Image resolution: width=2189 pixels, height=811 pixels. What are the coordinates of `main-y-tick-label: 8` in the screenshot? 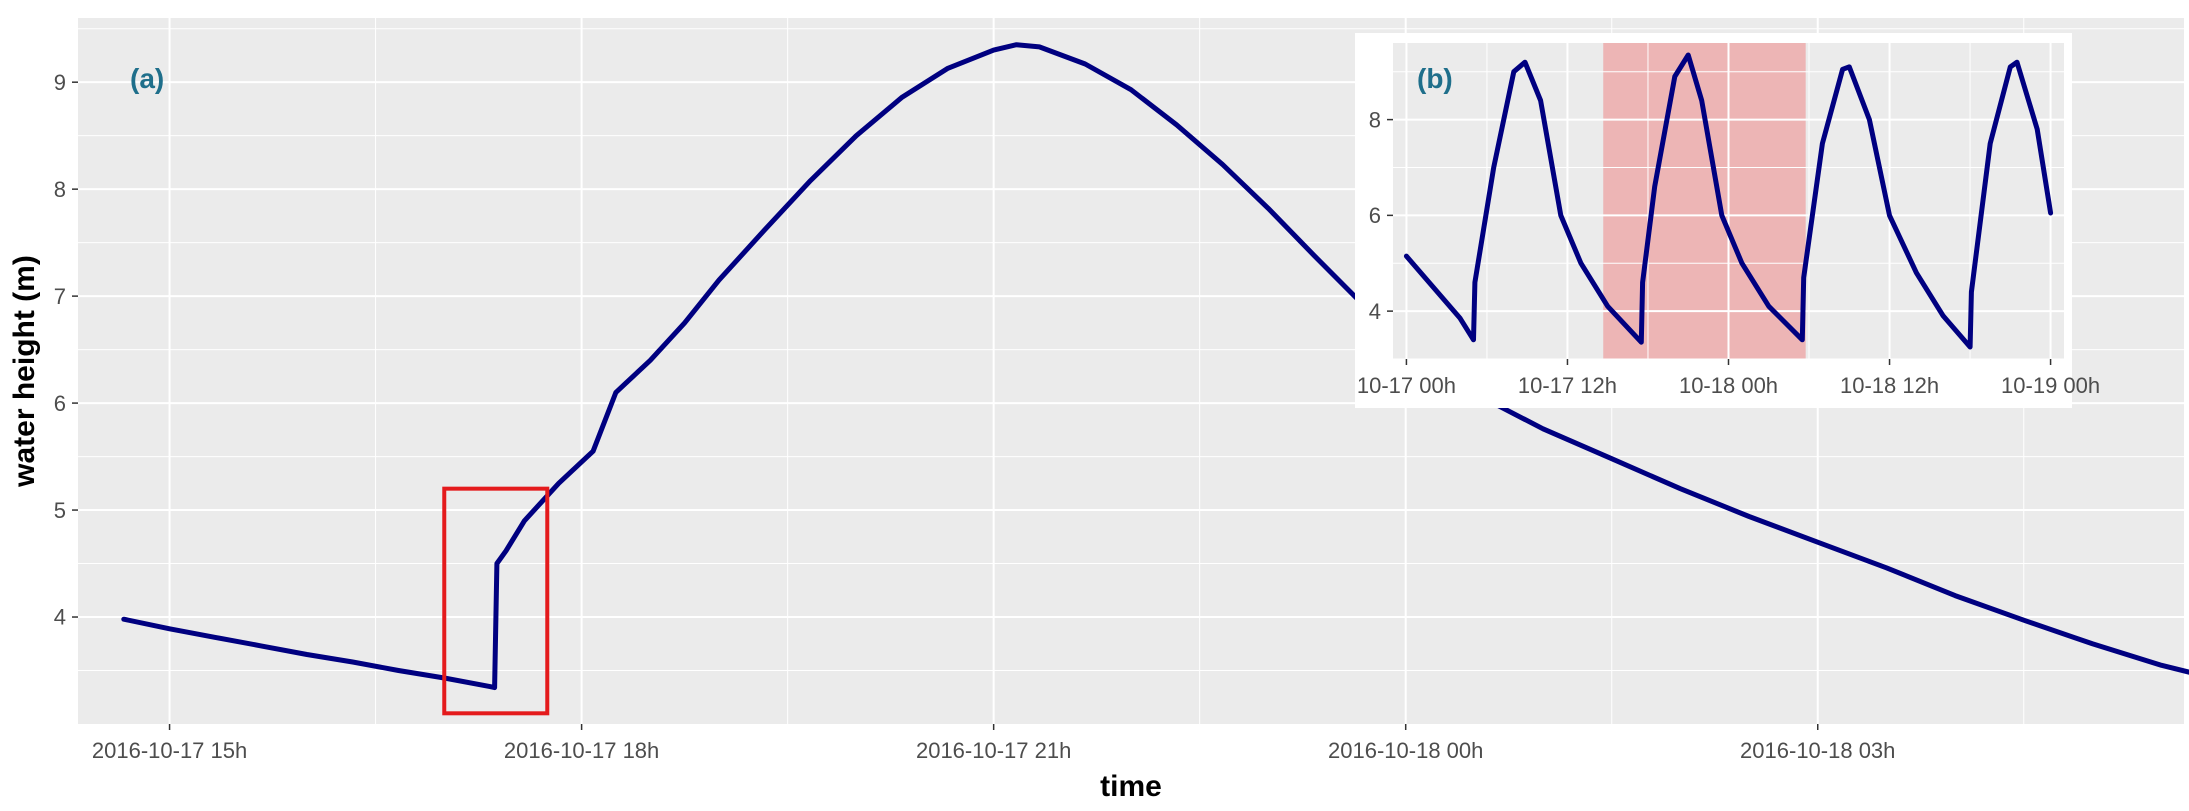 It's located at (60, 189).